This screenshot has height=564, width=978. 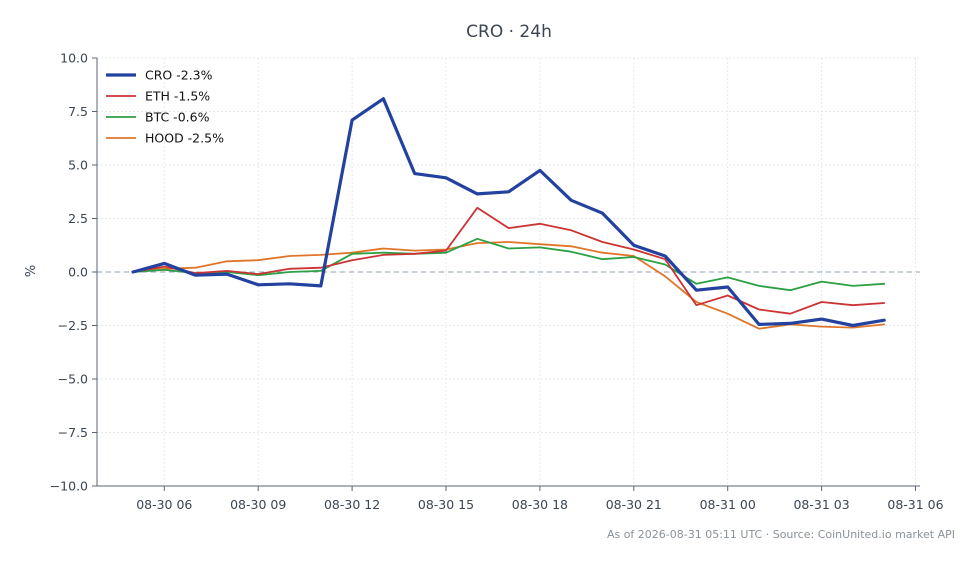 I want to click on y-tick-label: 10.0, so click(x=74, y=58).